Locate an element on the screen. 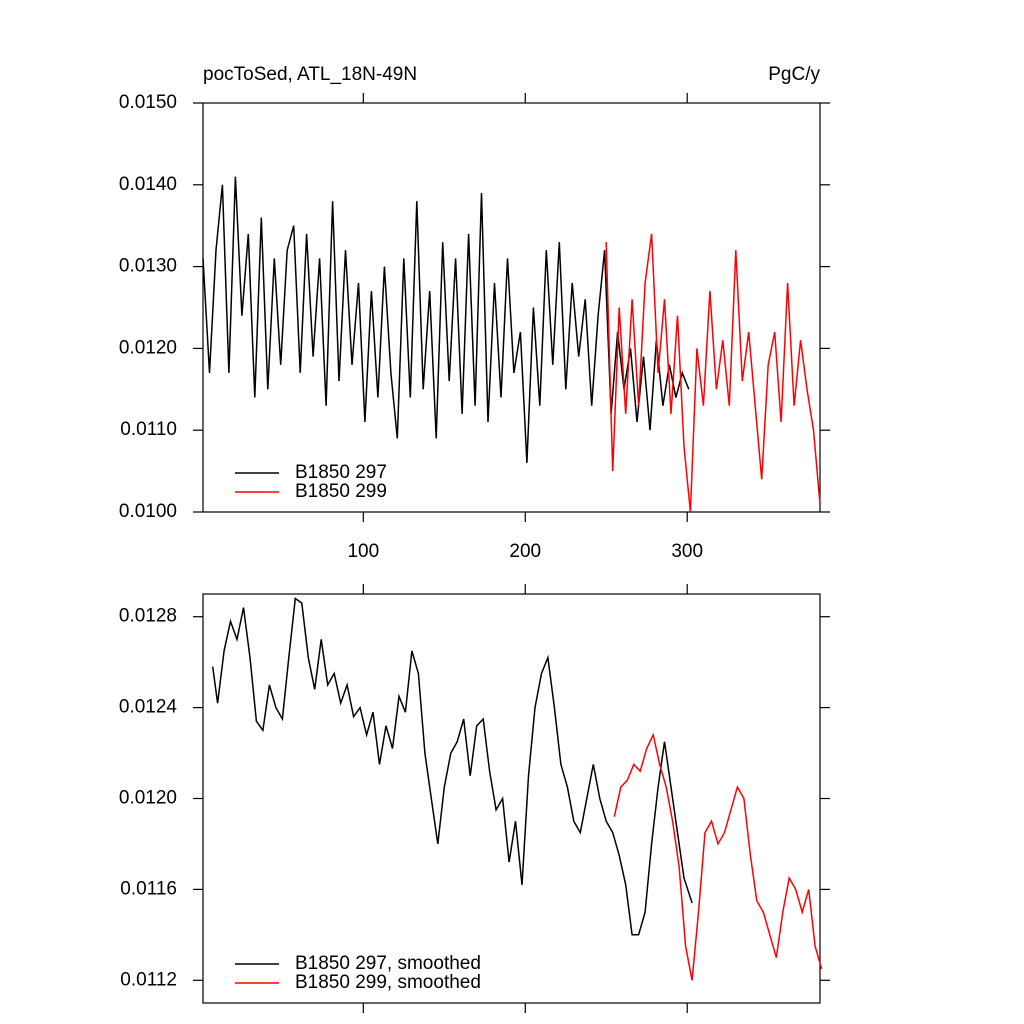 The height and width of the screenshot is (1024, 1024). units-label: PgC/y is located at coordinates (794, 74).